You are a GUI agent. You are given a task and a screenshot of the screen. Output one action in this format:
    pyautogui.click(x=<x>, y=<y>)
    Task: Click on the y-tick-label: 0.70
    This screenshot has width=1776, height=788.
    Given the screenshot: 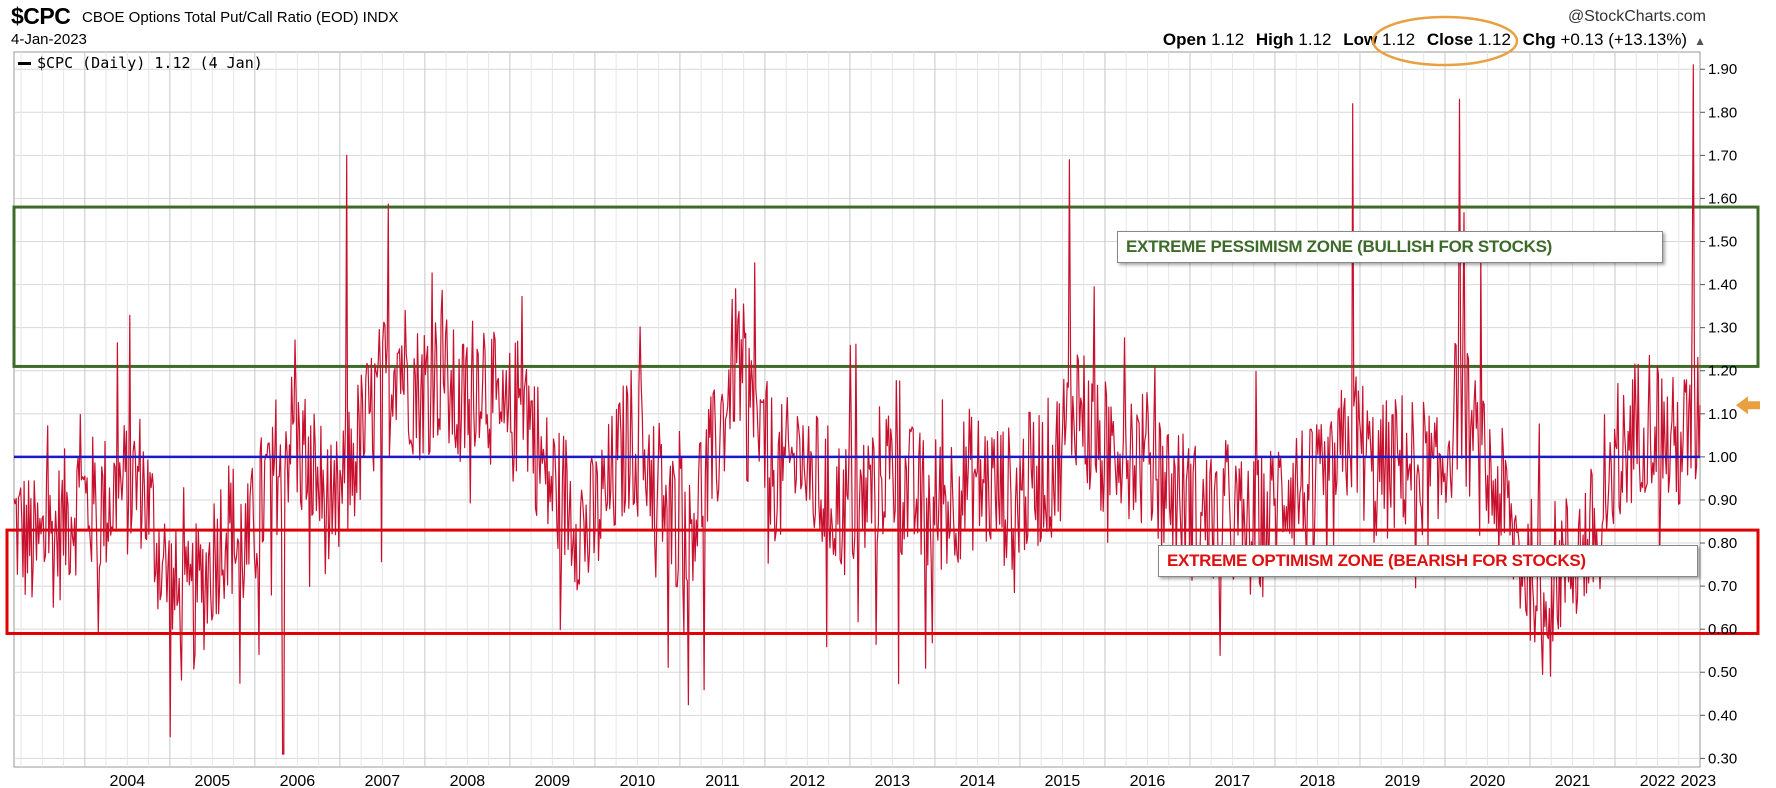 What is the action you would take?
    pyautogui.click(x=1722, y=586)
    